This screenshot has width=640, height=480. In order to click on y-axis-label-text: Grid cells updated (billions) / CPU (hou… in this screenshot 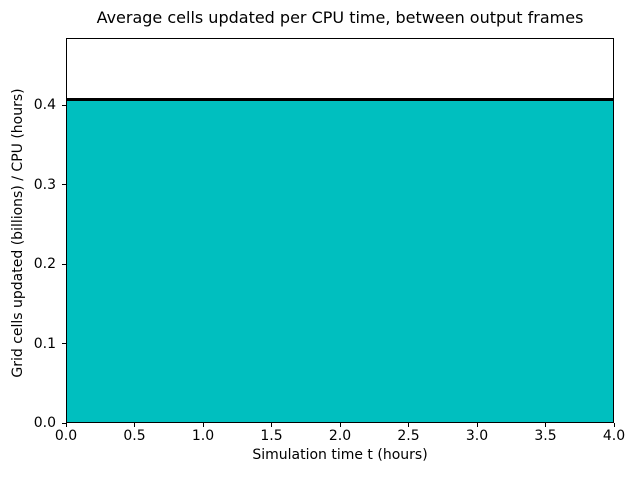, I will do `click(18, 233)`.